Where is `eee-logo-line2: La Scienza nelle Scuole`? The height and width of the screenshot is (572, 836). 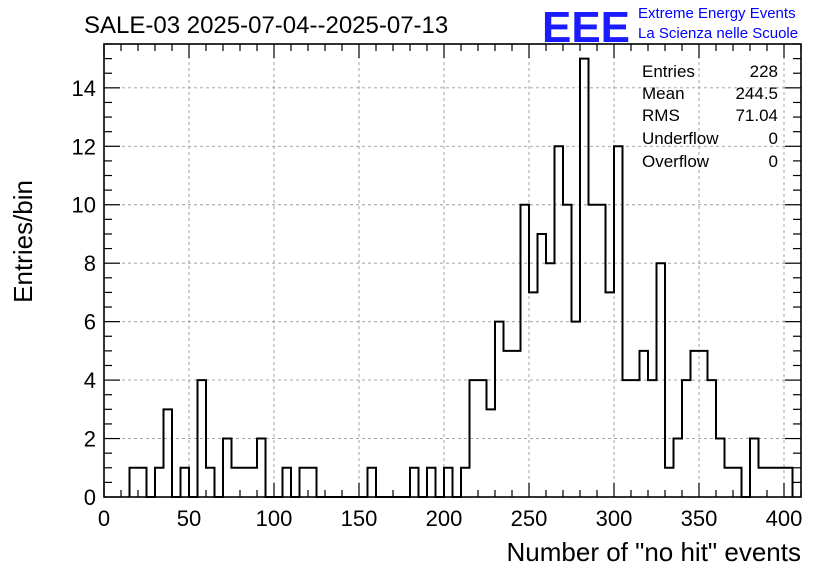 eee-logo-line2: La Scienza nelle Scuole is located at coordinates (718, 33).